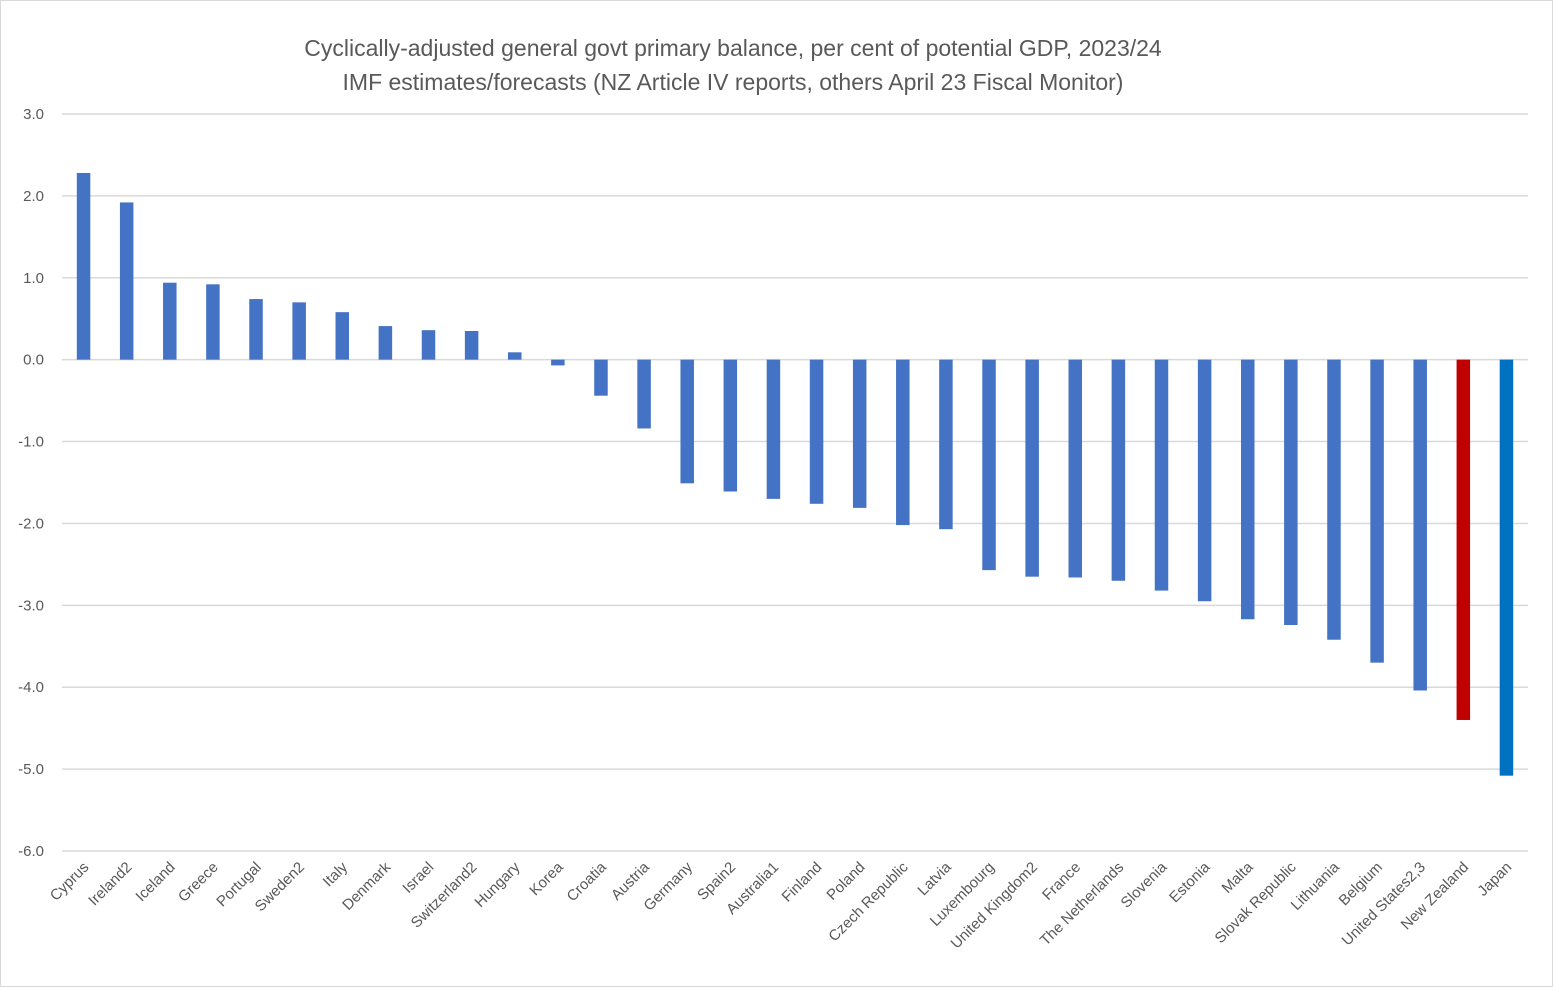 The image size is (1553, 987). Describe the element at coordinates (859, 433) in the screenshot. I see `bar-poland` at that location.